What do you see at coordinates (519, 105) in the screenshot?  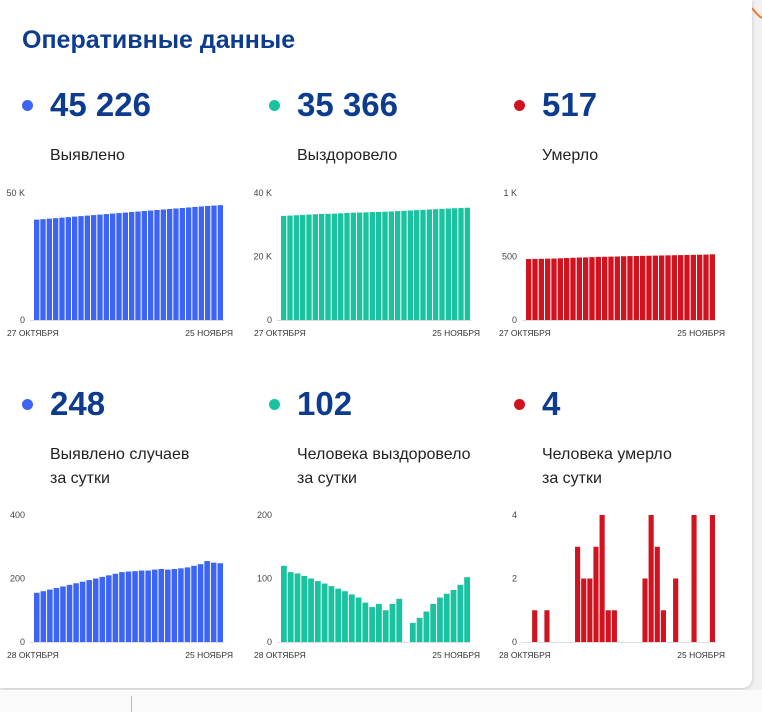 I see `red-dot-icon` at bounding box center [519, 105].